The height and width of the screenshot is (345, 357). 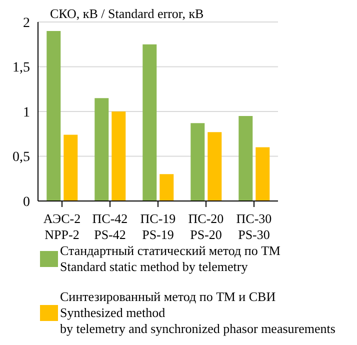 I want to click on y-tick-label: 1,5, so click(x=21, y=68).